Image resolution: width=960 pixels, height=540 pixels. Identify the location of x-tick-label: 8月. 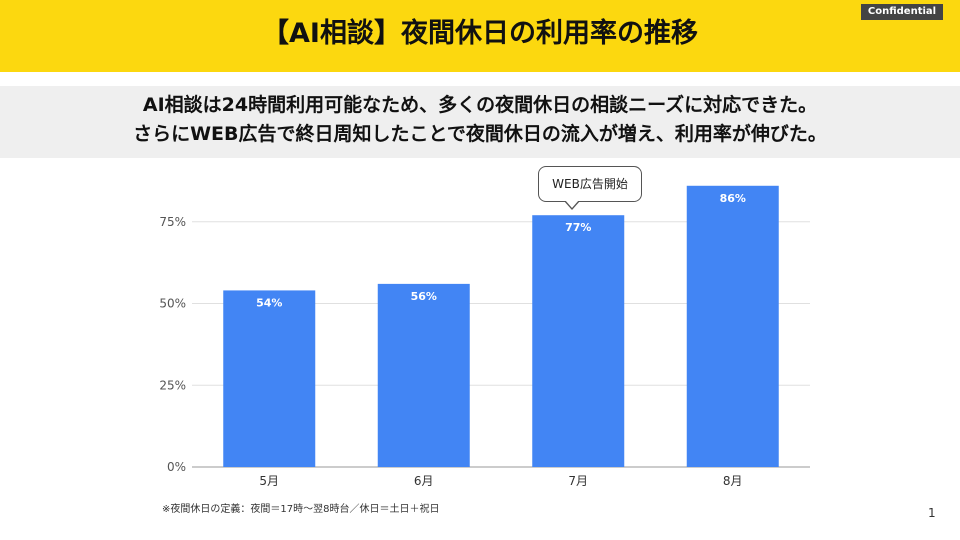
(733, 481).